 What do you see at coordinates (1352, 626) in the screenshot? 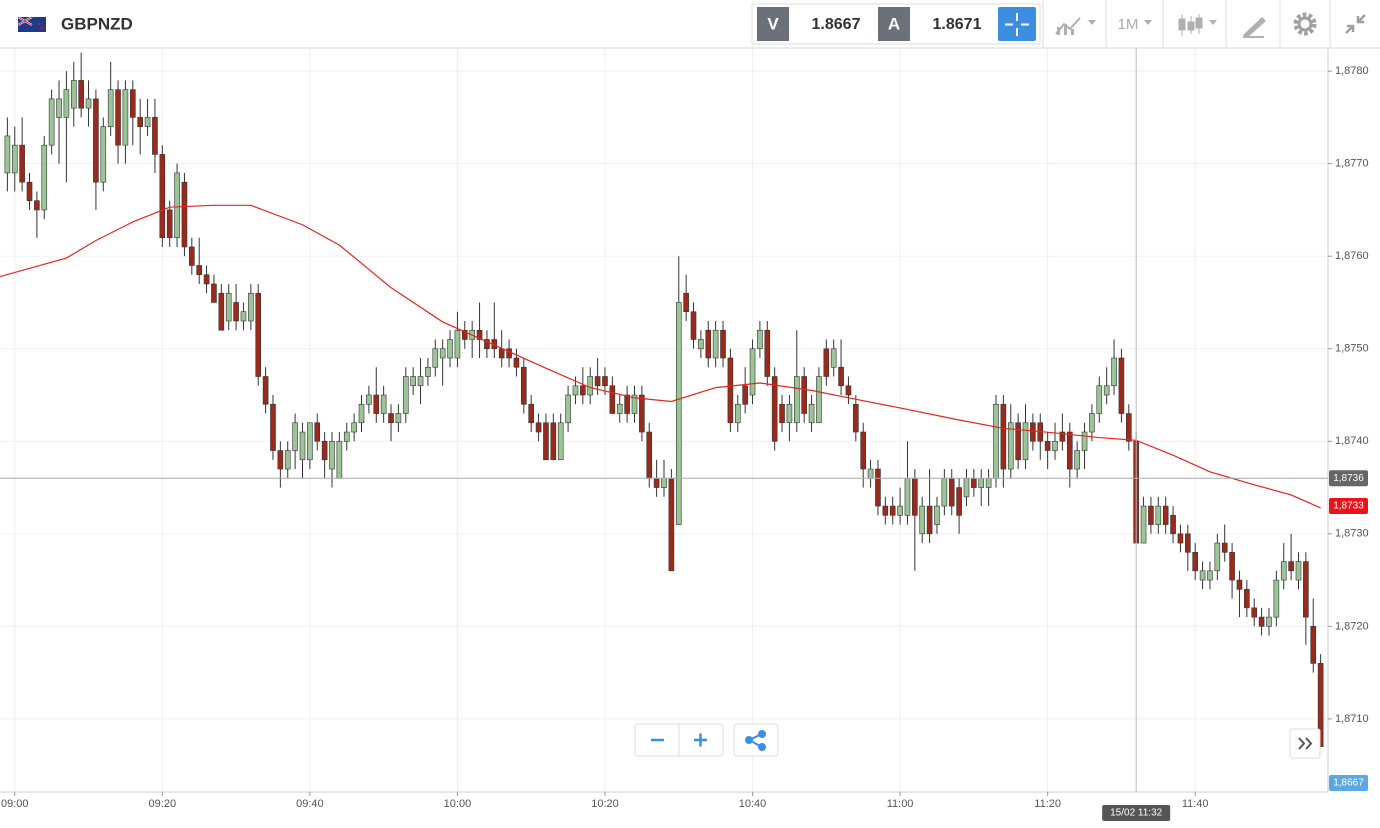
I see `y-tick-label: 1,8720` at bounding box center [1352, 626].